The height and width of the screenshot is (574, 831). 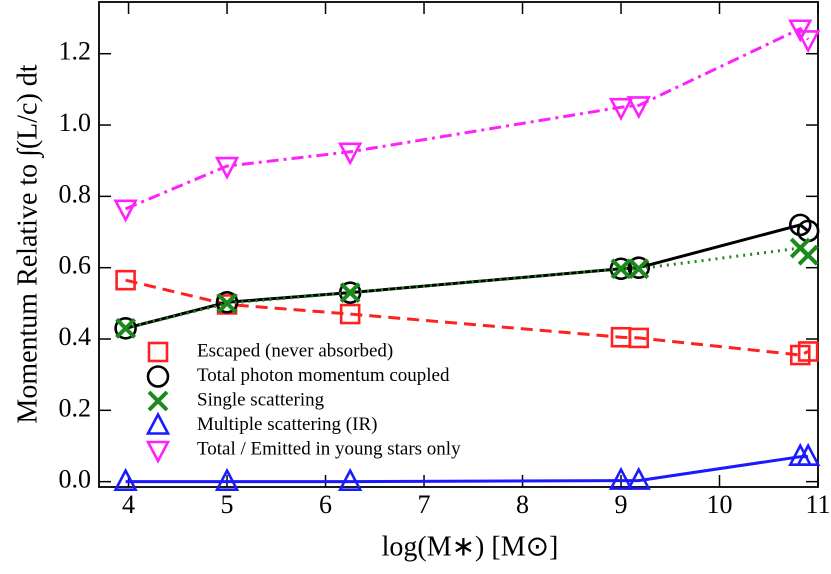 What do you see at coordinates (75, 51) in the screenshot?
I see `y-tick-label: 1.2` at bounding box center [75, 51].